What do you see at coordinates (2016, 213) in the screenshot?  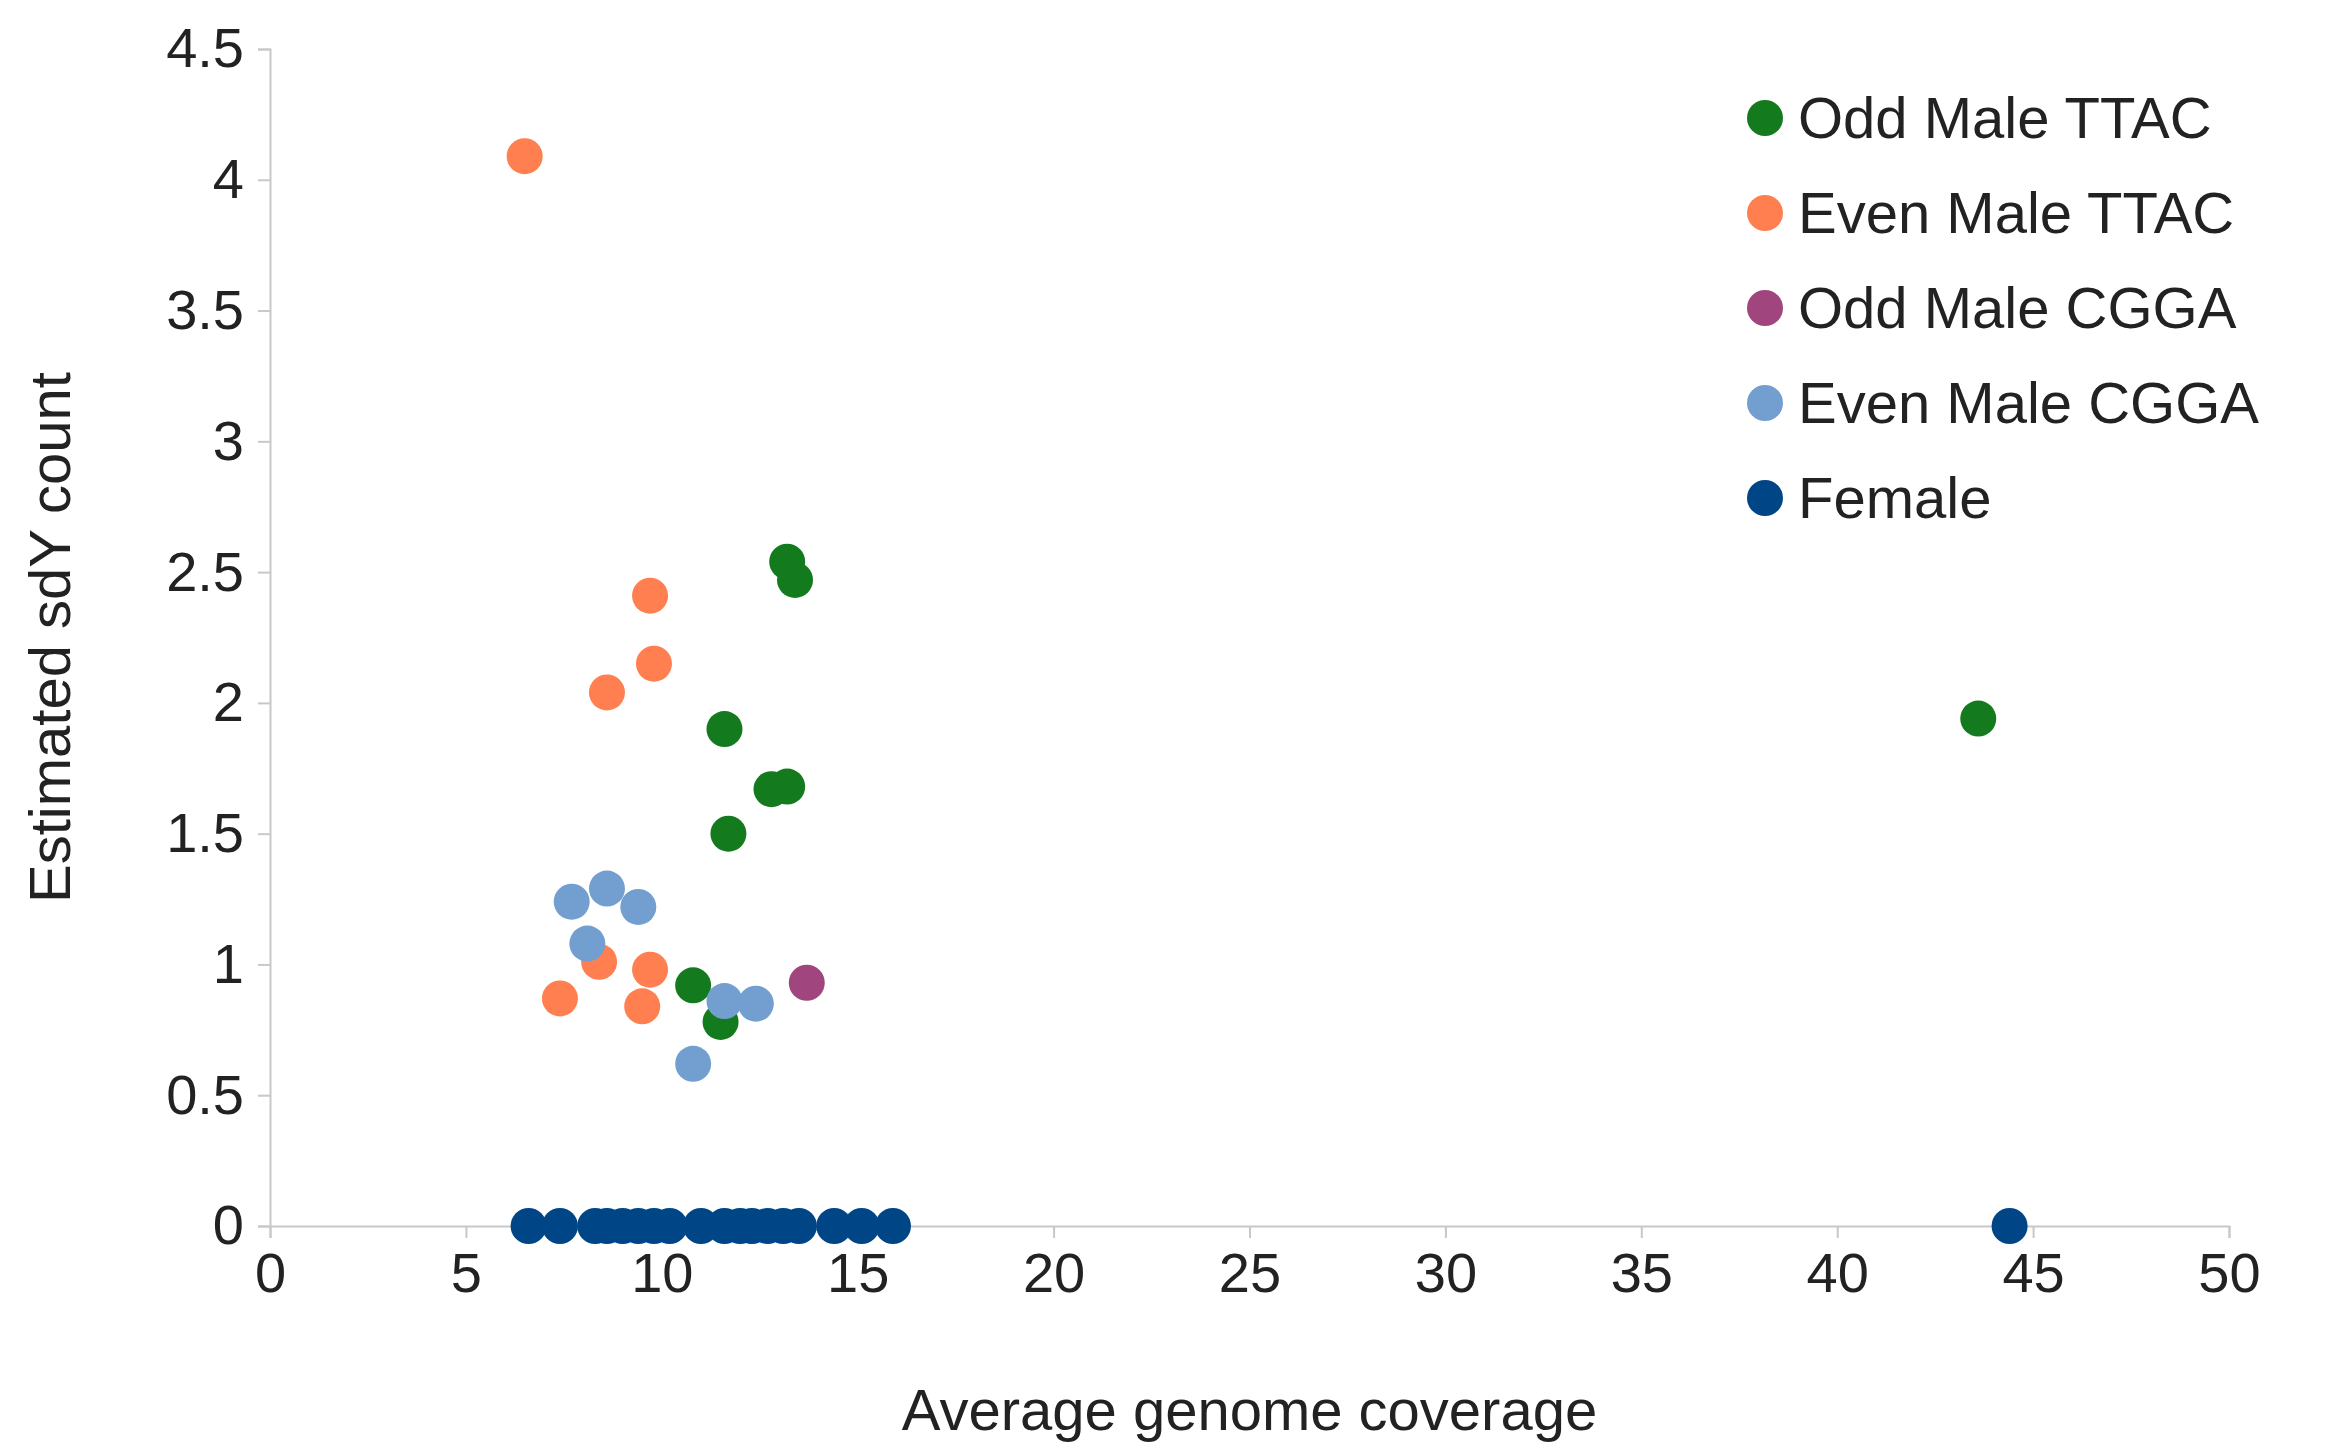 I see `legend-label: Even Male TTAC` at bounding box center [2016, 213].